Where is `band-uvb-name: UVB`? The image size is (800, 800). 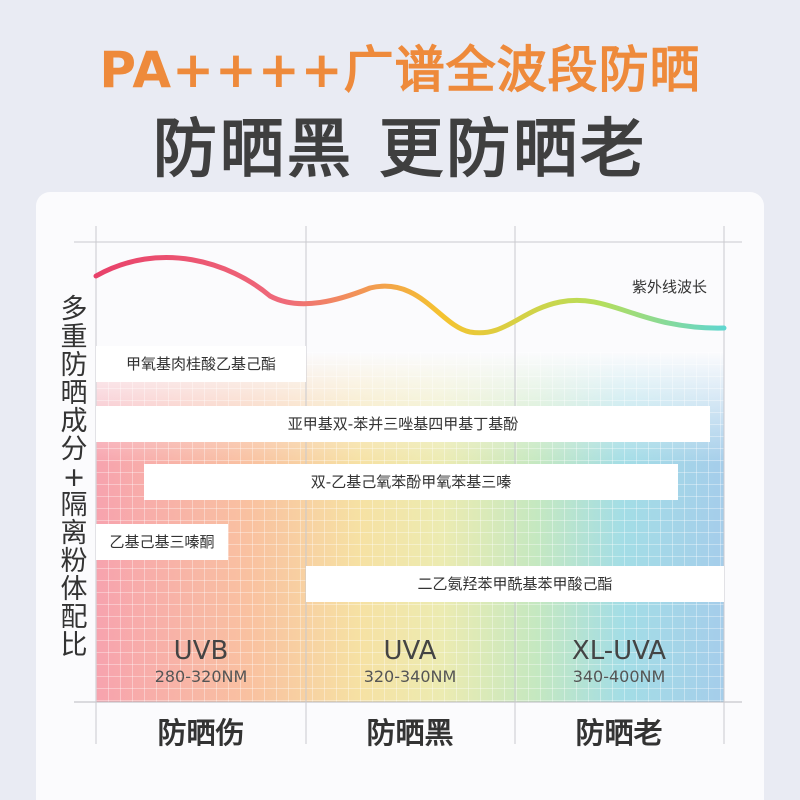 band-uvb-name: UVB is located at coordinates (201, 651).